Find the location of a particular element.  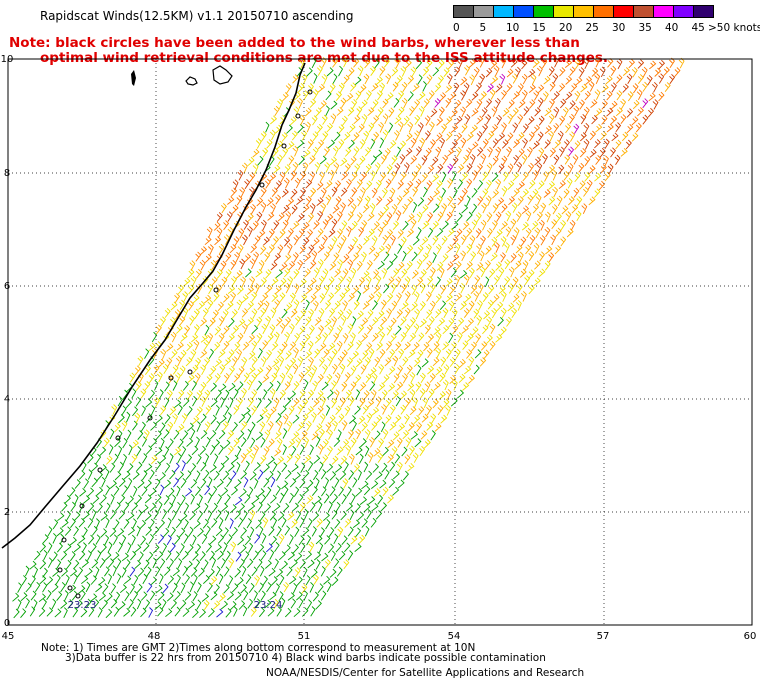

island-socotra is located at coordinates (209, 75).